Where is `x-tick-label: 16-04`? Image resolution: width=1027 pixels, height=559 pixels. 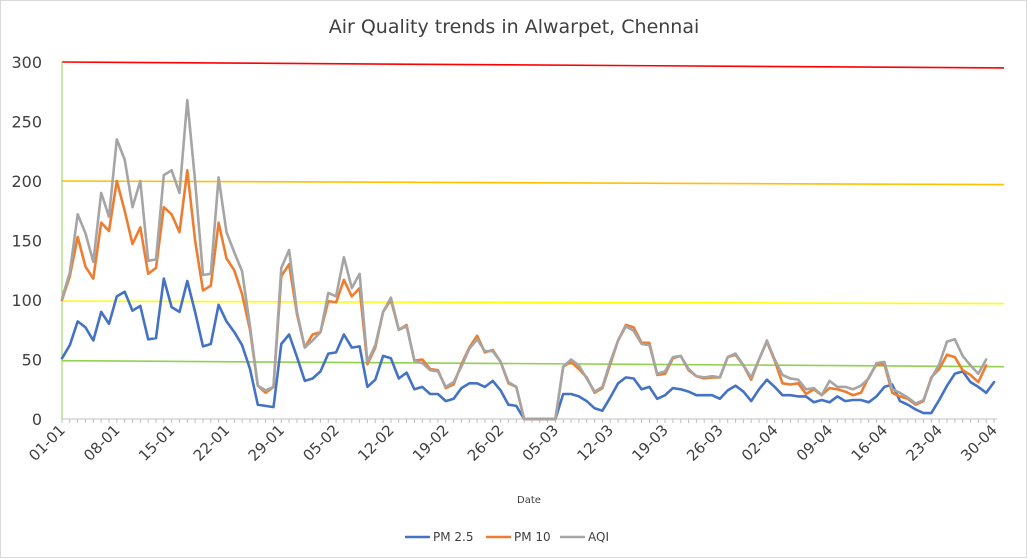 x-tick-label: 16-04 is located at coordinates (870, 443).